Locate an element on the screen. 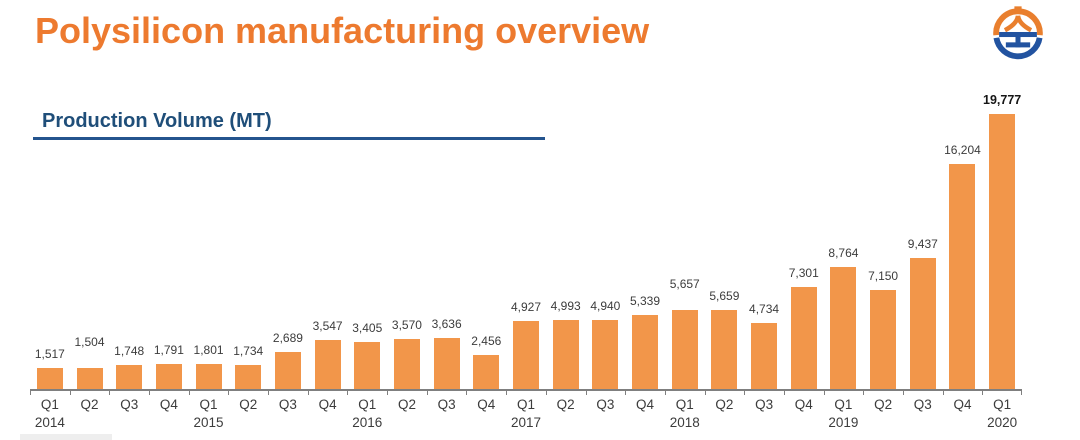  bar-q3-2018 is located at coordinates (764, 356).